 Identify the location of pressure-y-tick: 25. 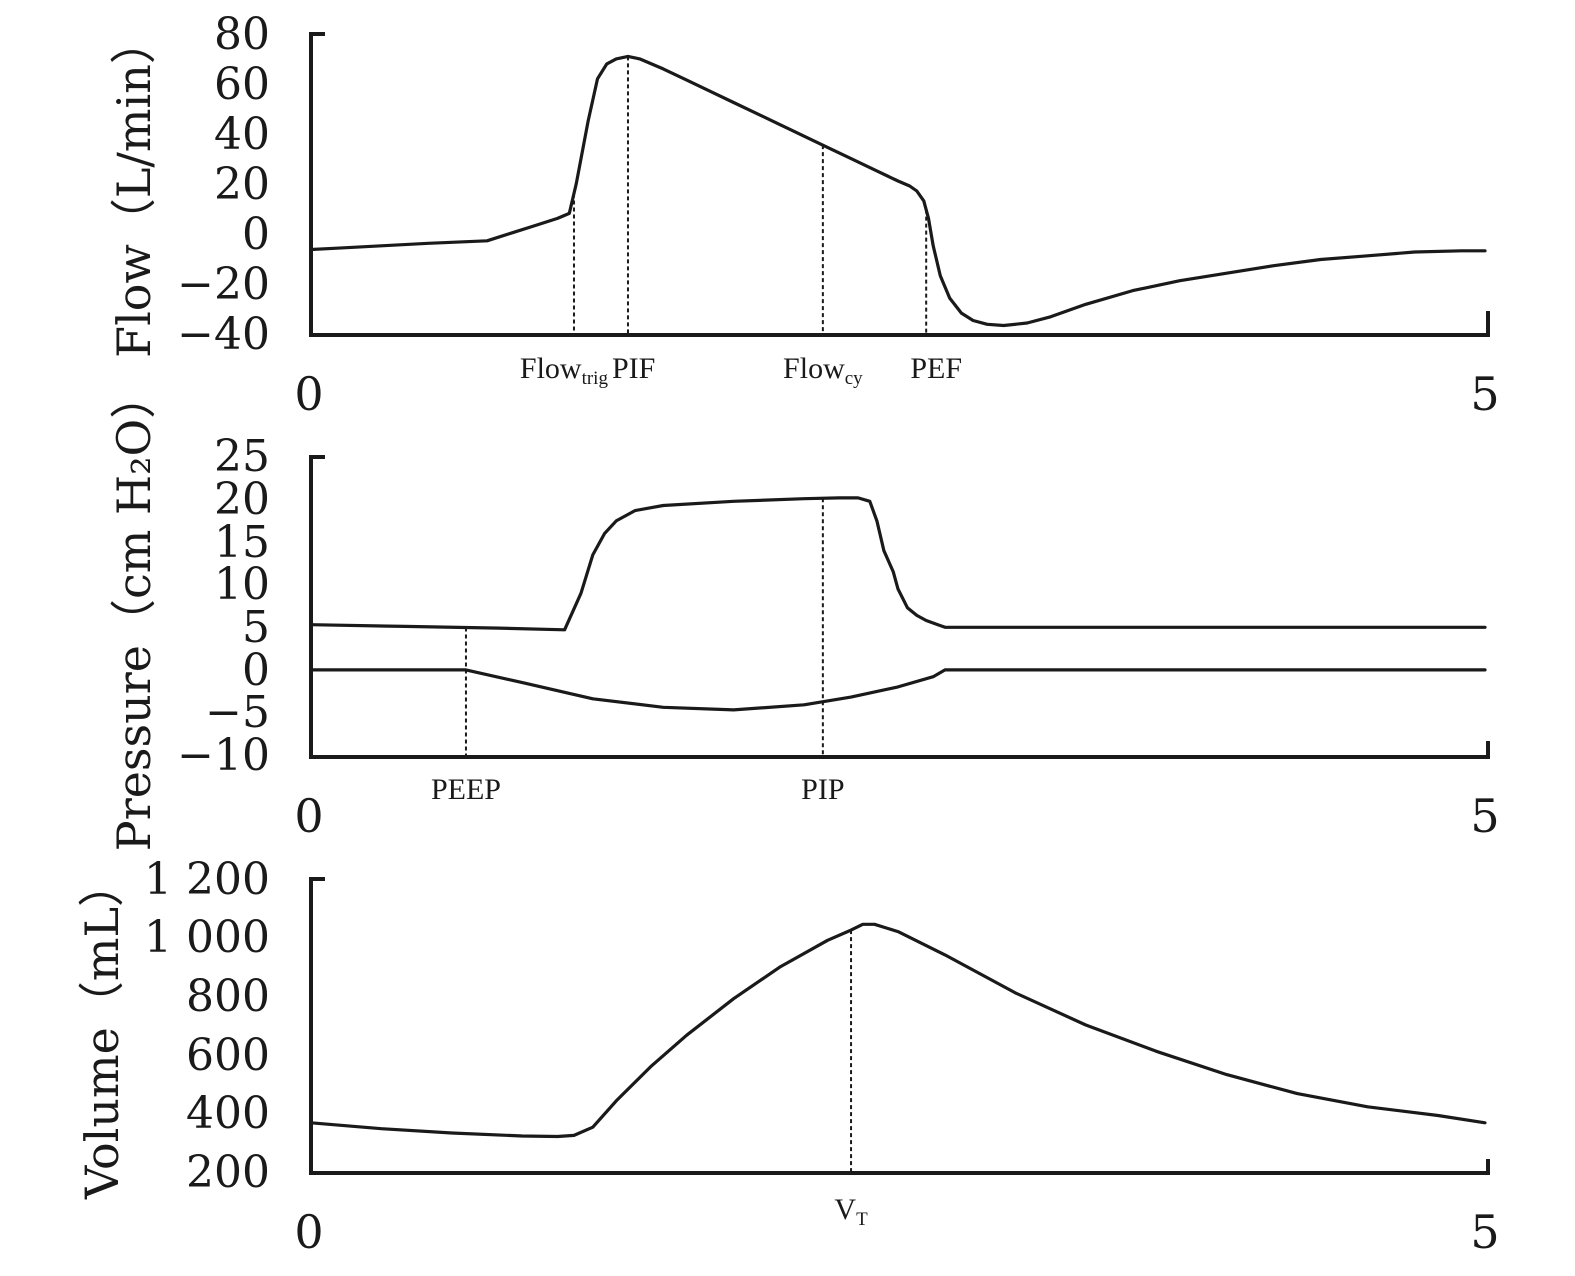
(242, 456).